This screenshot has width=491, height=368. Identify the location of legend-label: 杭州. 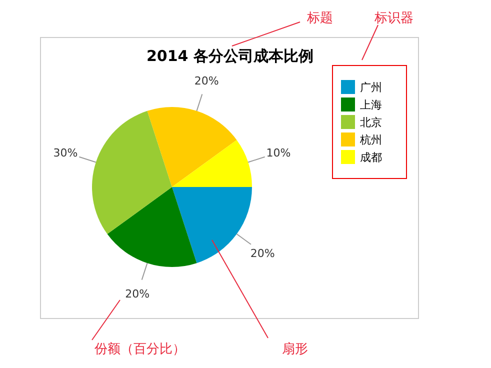
(370, 140).